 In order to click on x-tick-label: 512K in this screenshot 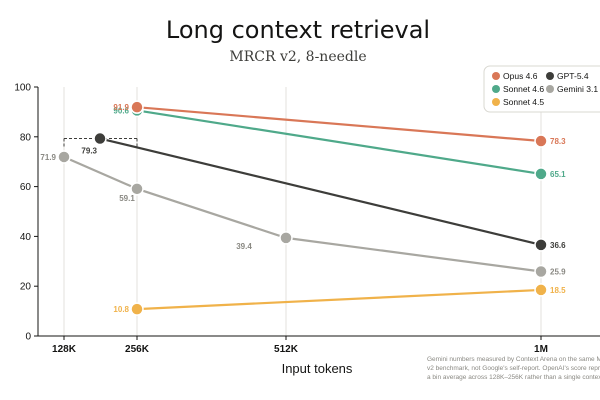, I will do `click(286, 349)`.